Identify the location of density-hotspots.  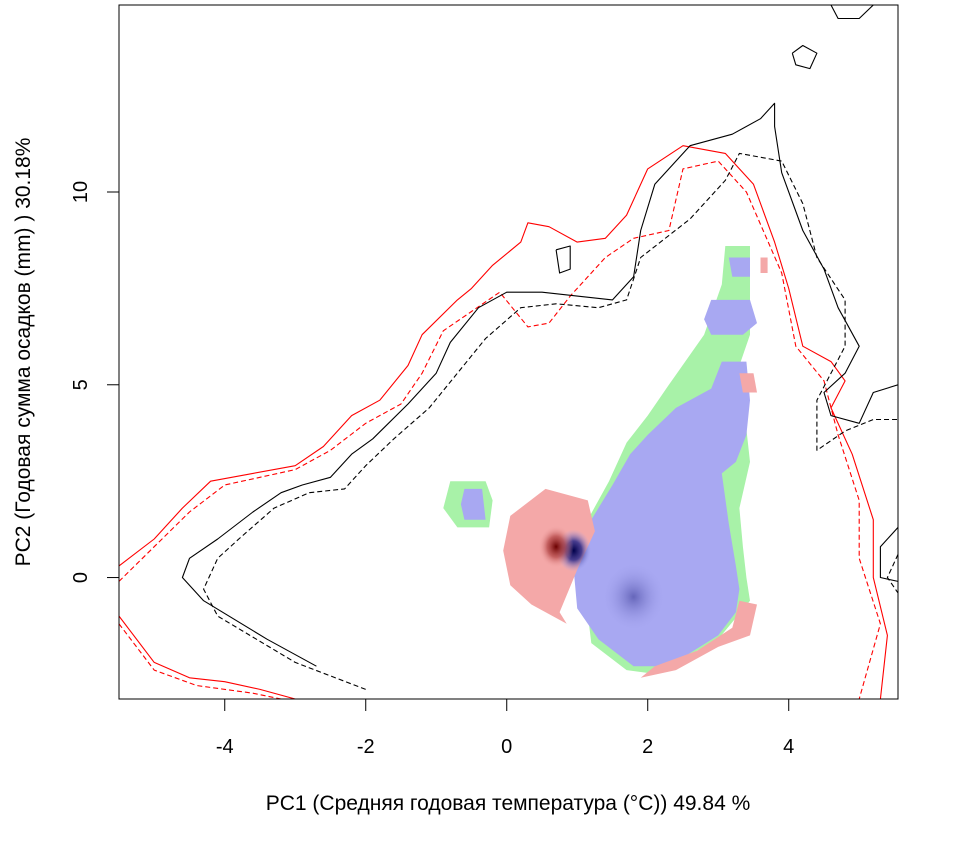
(602, 578).